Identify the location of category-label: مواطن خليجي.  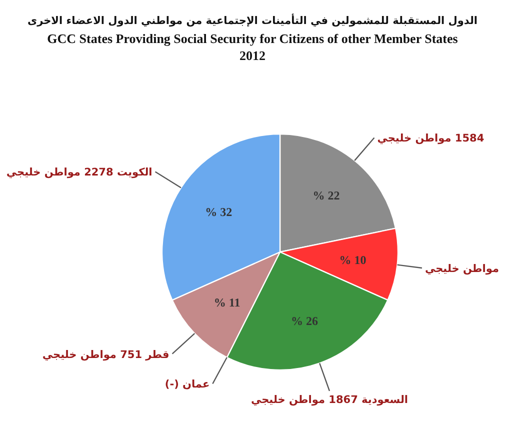
(461, 269).